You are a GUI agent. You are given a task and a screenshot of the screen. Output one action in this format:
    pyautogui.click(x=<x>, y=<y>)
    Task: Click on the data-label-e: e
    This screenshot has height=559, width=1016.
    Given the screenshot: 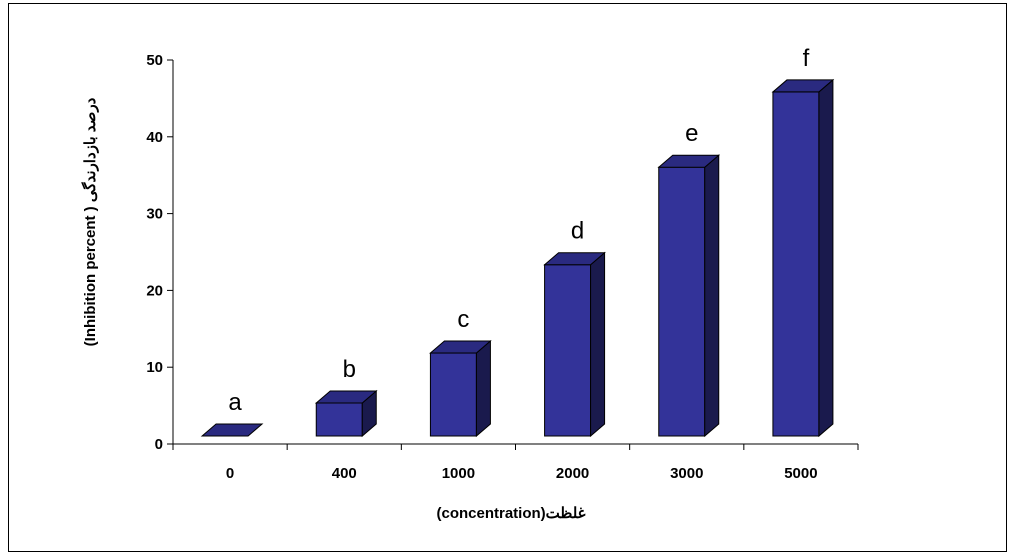 What is the action you would take?
    pyautogui.click(x=691, y=133)
    